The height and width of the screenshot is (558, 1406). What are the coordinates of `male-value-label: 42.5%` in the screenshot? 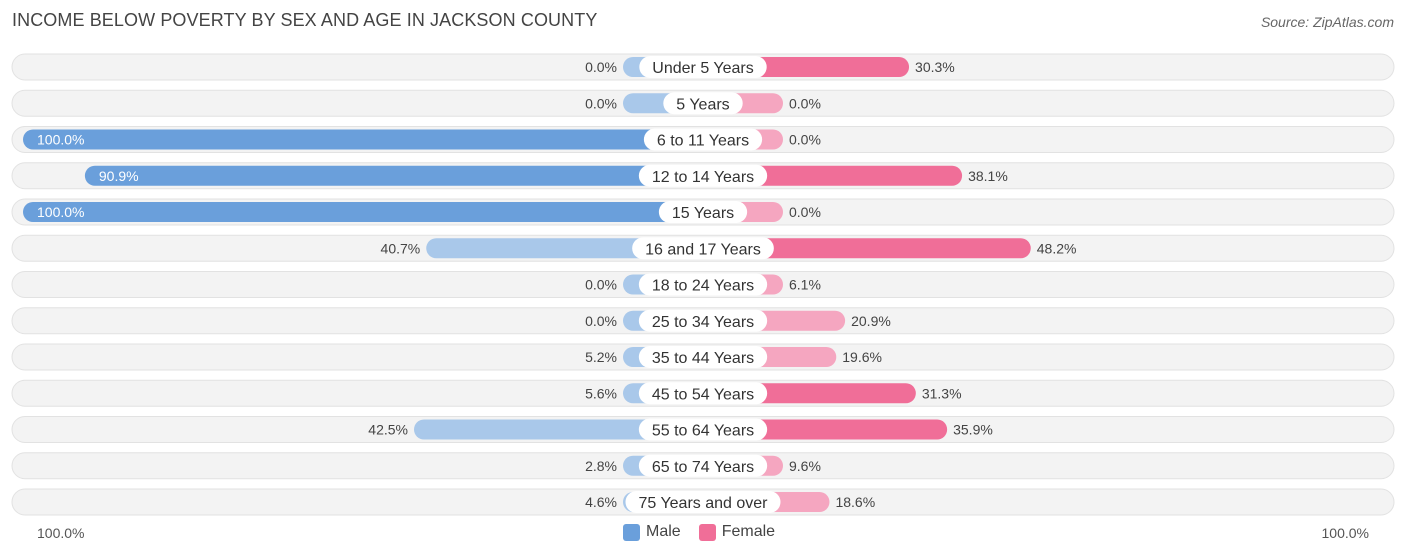 It's located at (388, 430).